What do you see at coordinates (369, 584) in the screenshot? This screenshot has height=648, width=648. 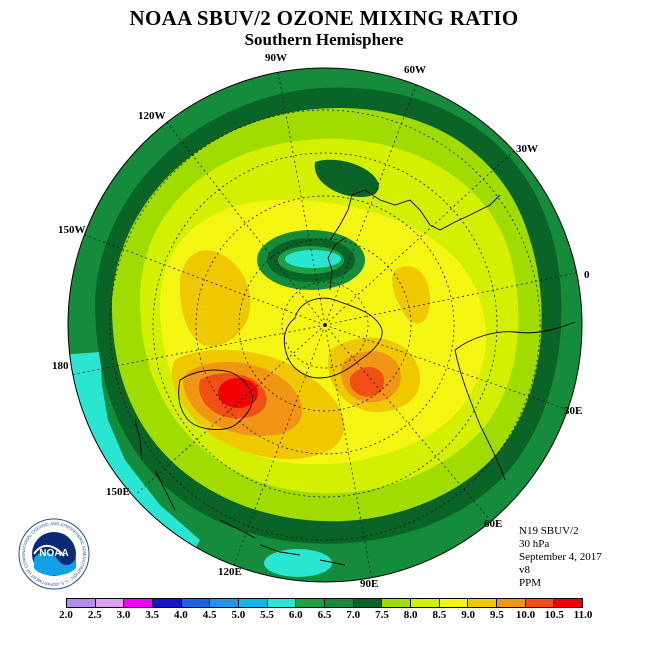 I see `lon-label-90e: 90E` at bounding box center [369, 584].